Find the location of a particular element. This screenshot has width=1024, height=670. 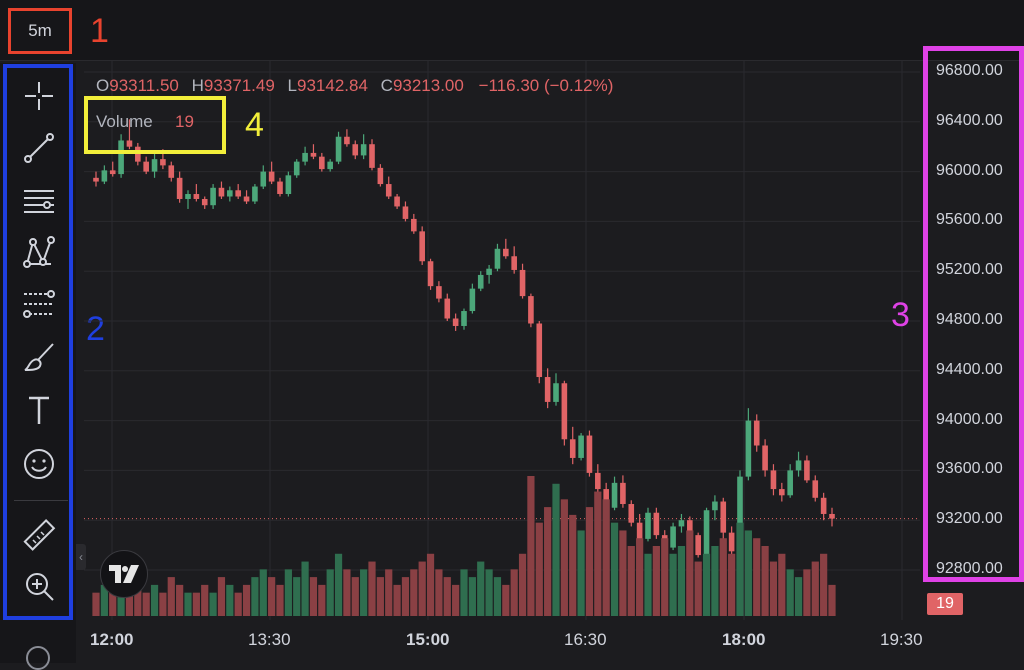

ohlc-low: 93142.84 is located at coordinates (332, 85).